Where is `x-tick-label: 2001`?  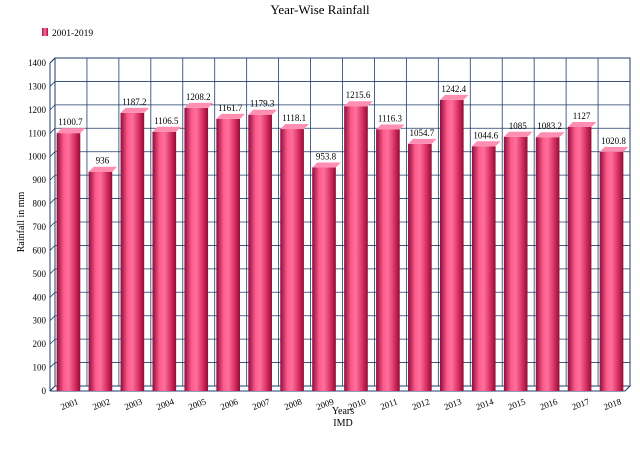
x-tick-label: 2001 is located at coordinates (69, 404).